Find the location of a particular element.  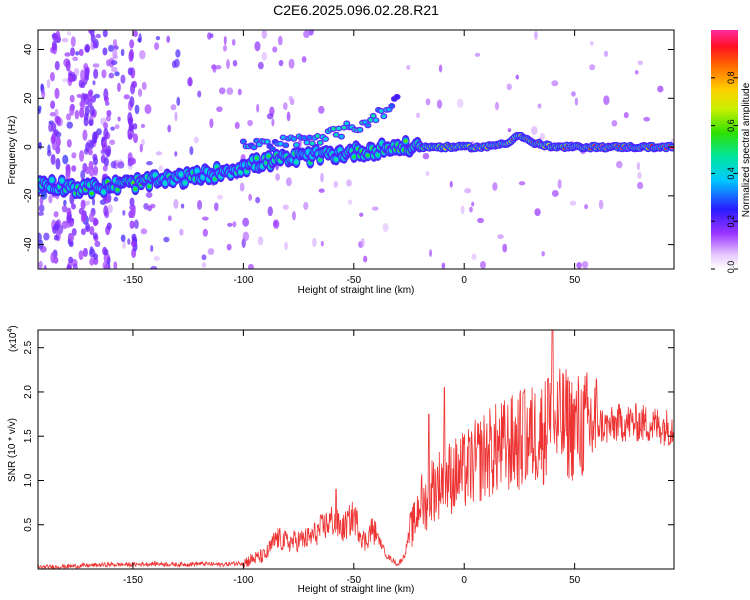

colorbar-label: Normalized spectral amplitude is located at coordinates (745, 149).